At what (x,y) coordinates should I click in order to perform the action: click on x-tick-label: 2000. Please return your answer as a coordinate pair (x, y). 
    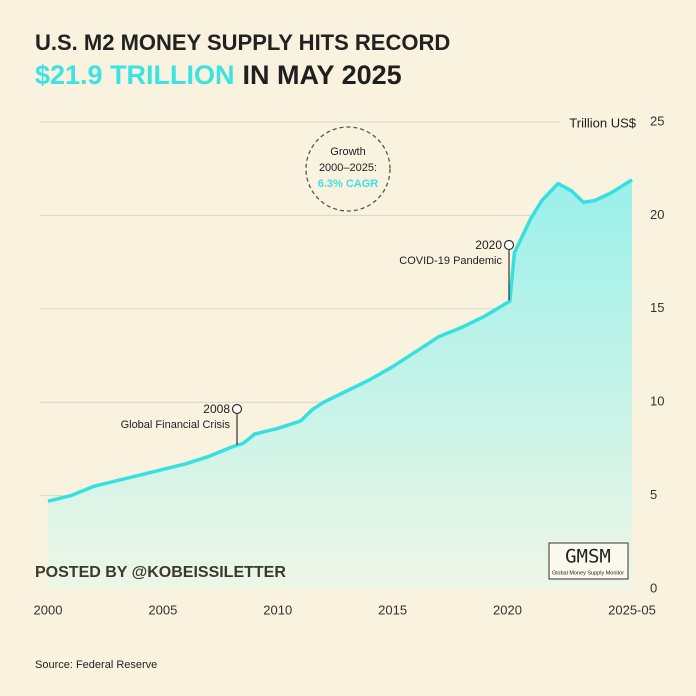
    Looking at the image, I should click on (48, 609).